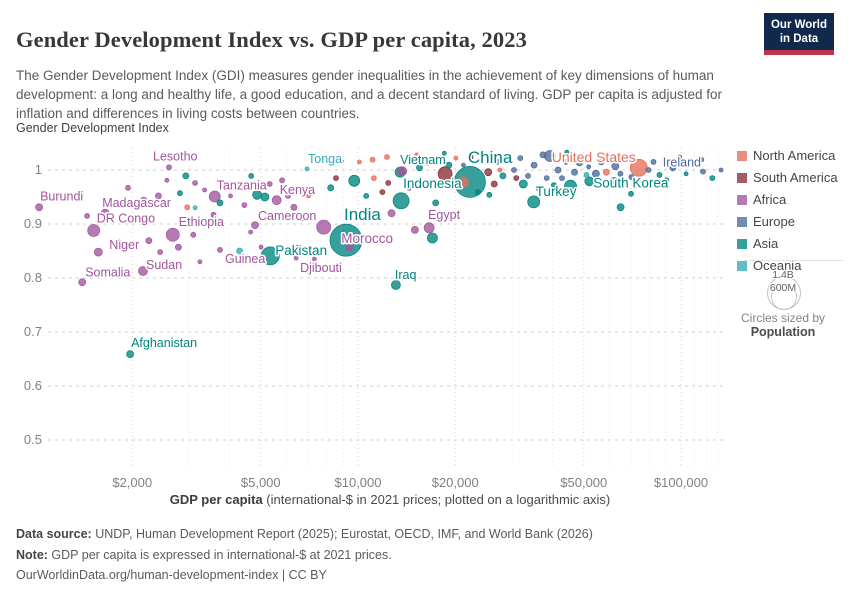 Image resolution: width=850 pixels, height=600 pixels. Describe the element at coordinates (589, 181) in the screenshot. I see `data-point-south-korea` at that location.